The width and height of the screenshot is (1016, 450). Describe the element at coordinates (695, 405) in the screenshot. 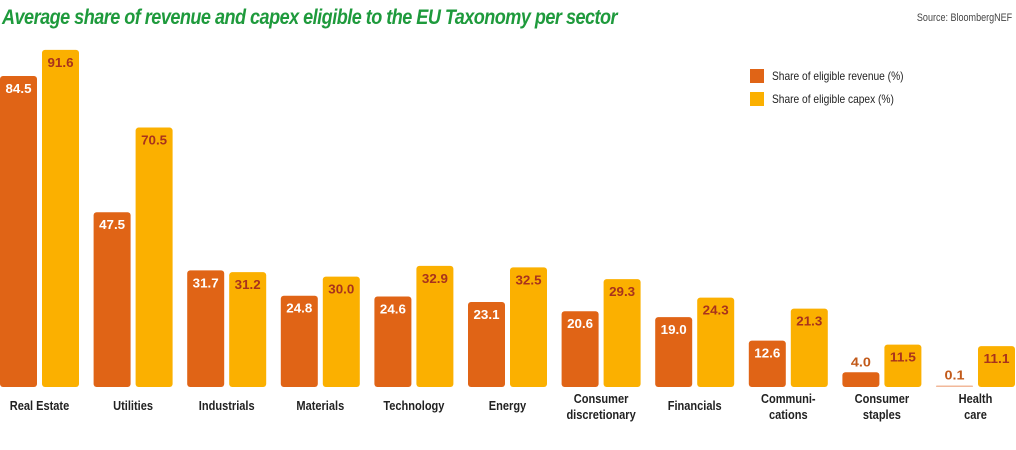

I see `category-label-financials: Financials` at that location.